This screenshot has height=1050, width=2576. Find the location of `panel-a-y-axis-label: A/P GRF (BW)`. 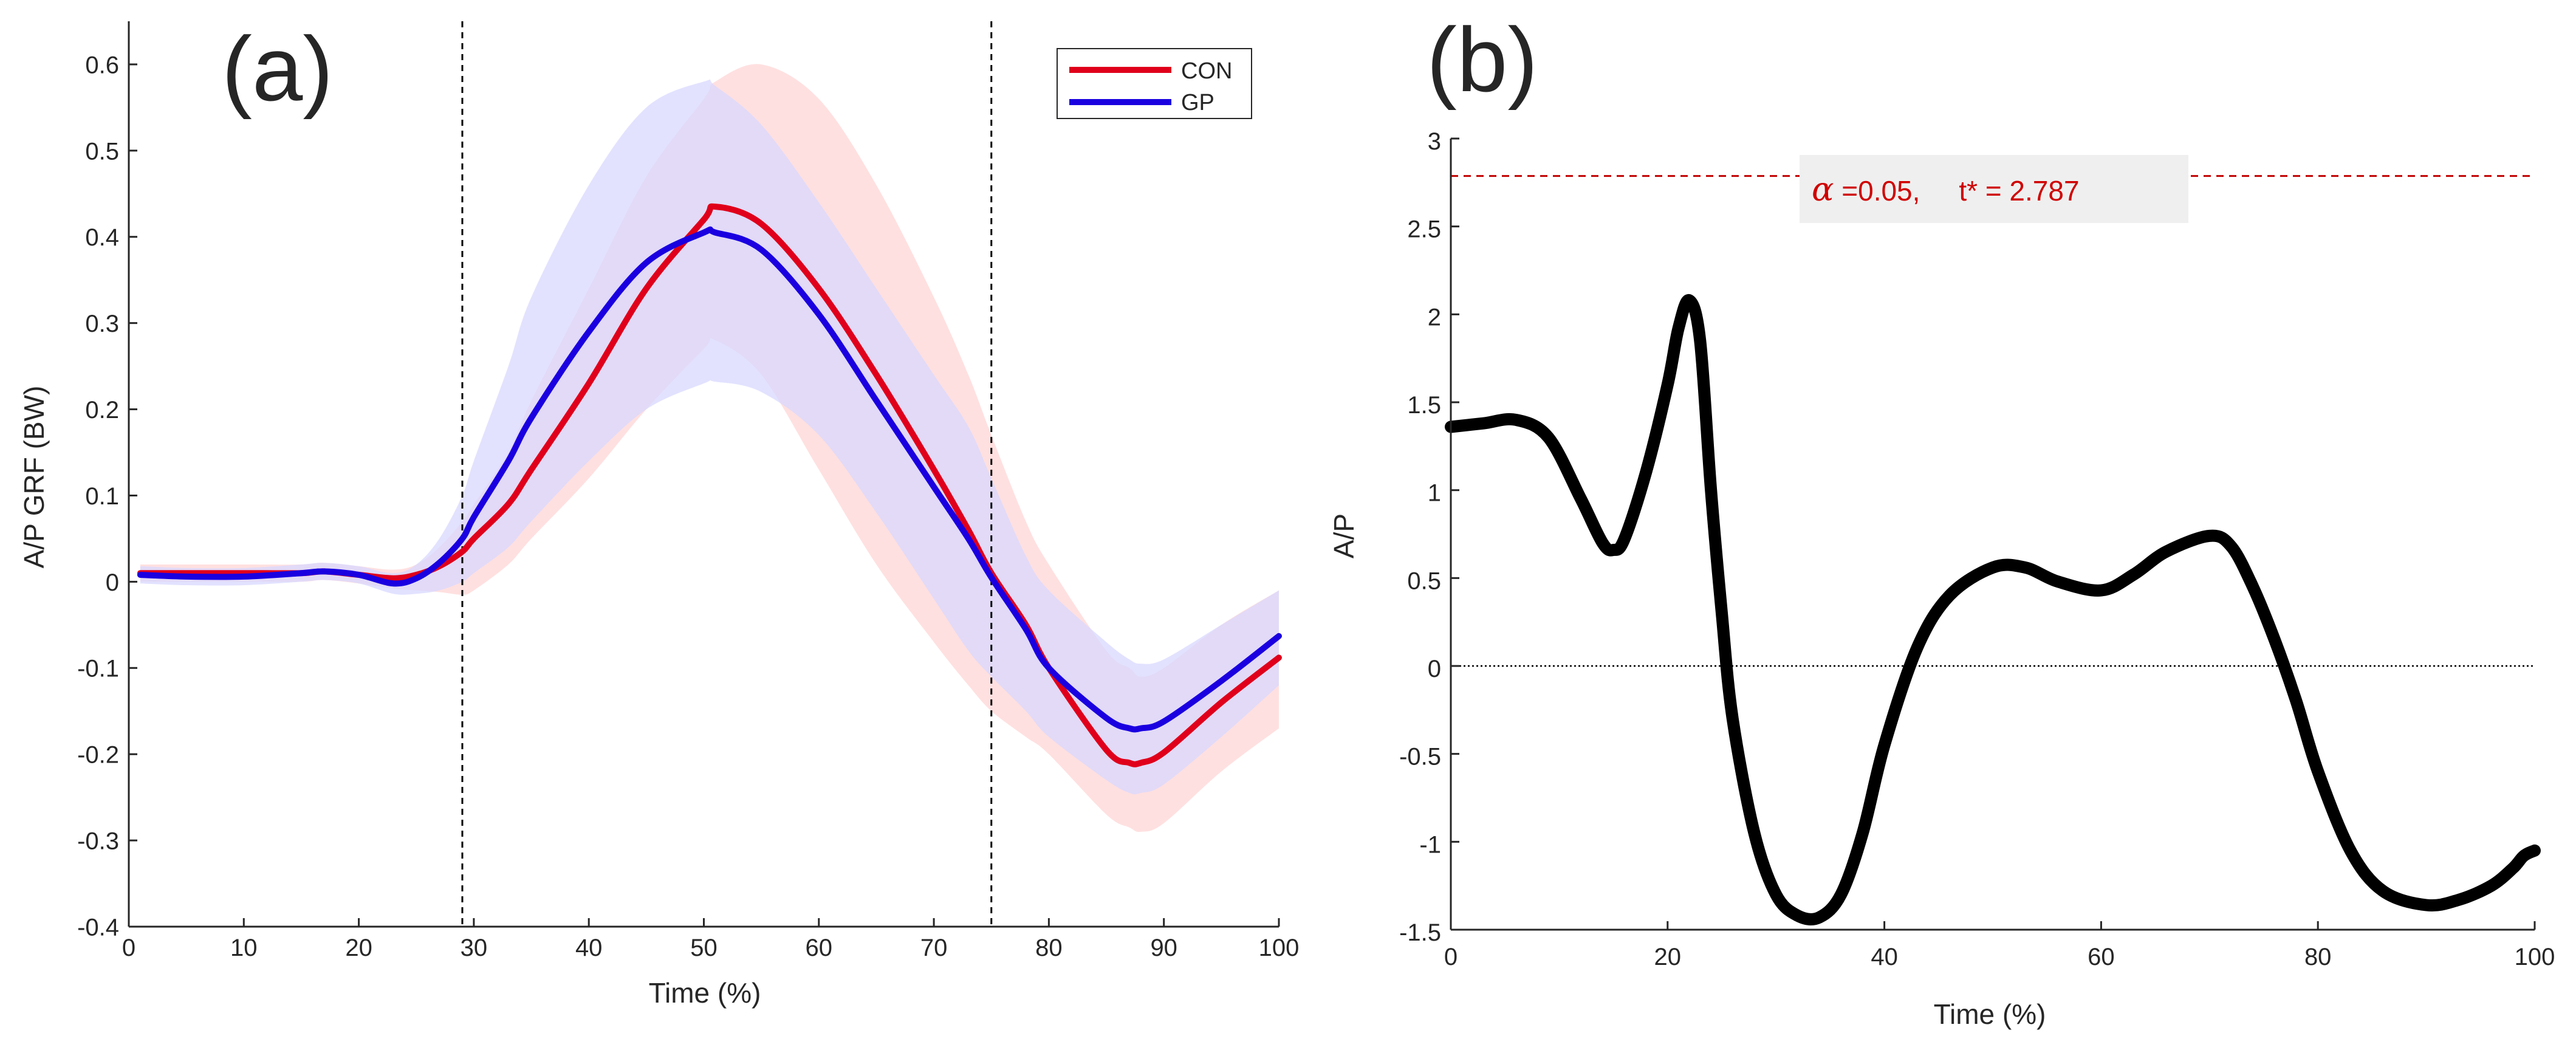

panel-a-y-axis-label: A/P GRF (BW) is located at coordinates (34, 477).